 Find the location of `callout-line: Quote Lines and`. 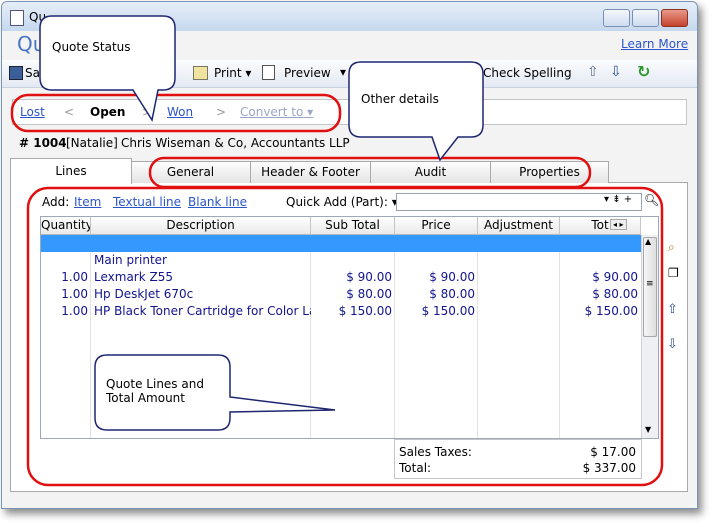

callout-line: Quote Lines and is located at coordinates (155, 384).